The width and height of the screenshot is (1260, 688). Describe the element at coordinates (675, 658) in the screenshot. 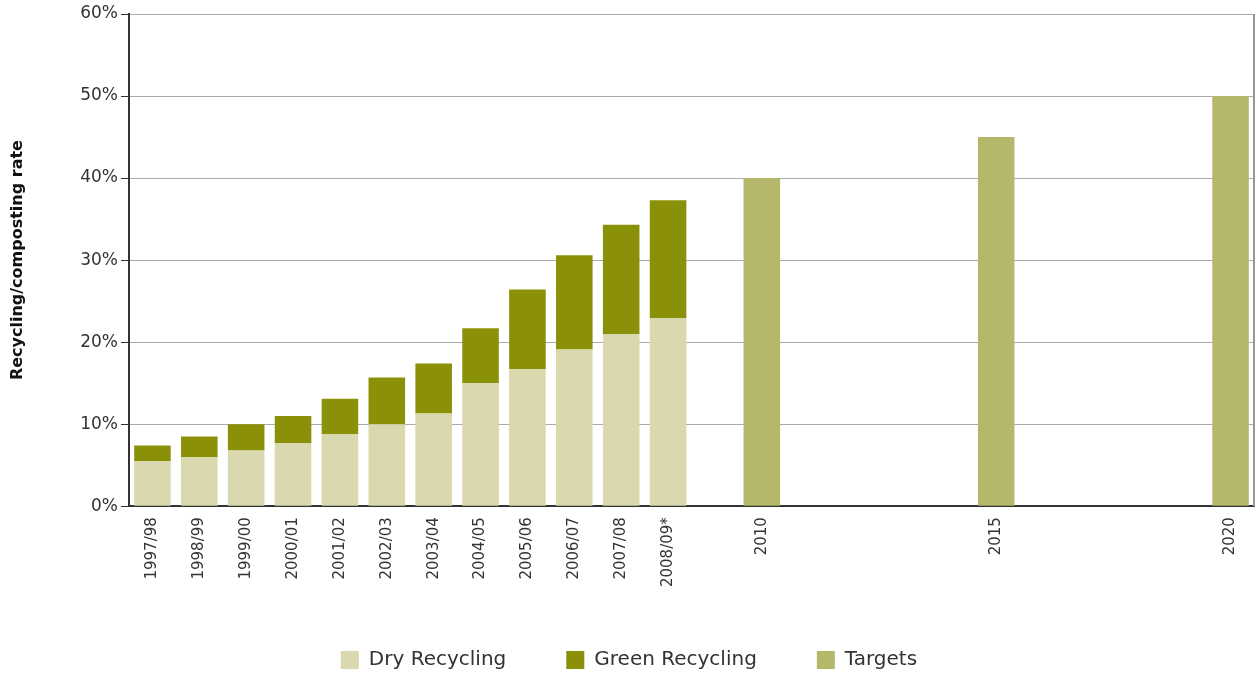

I see `legend-label: Green Recycling` at that location.